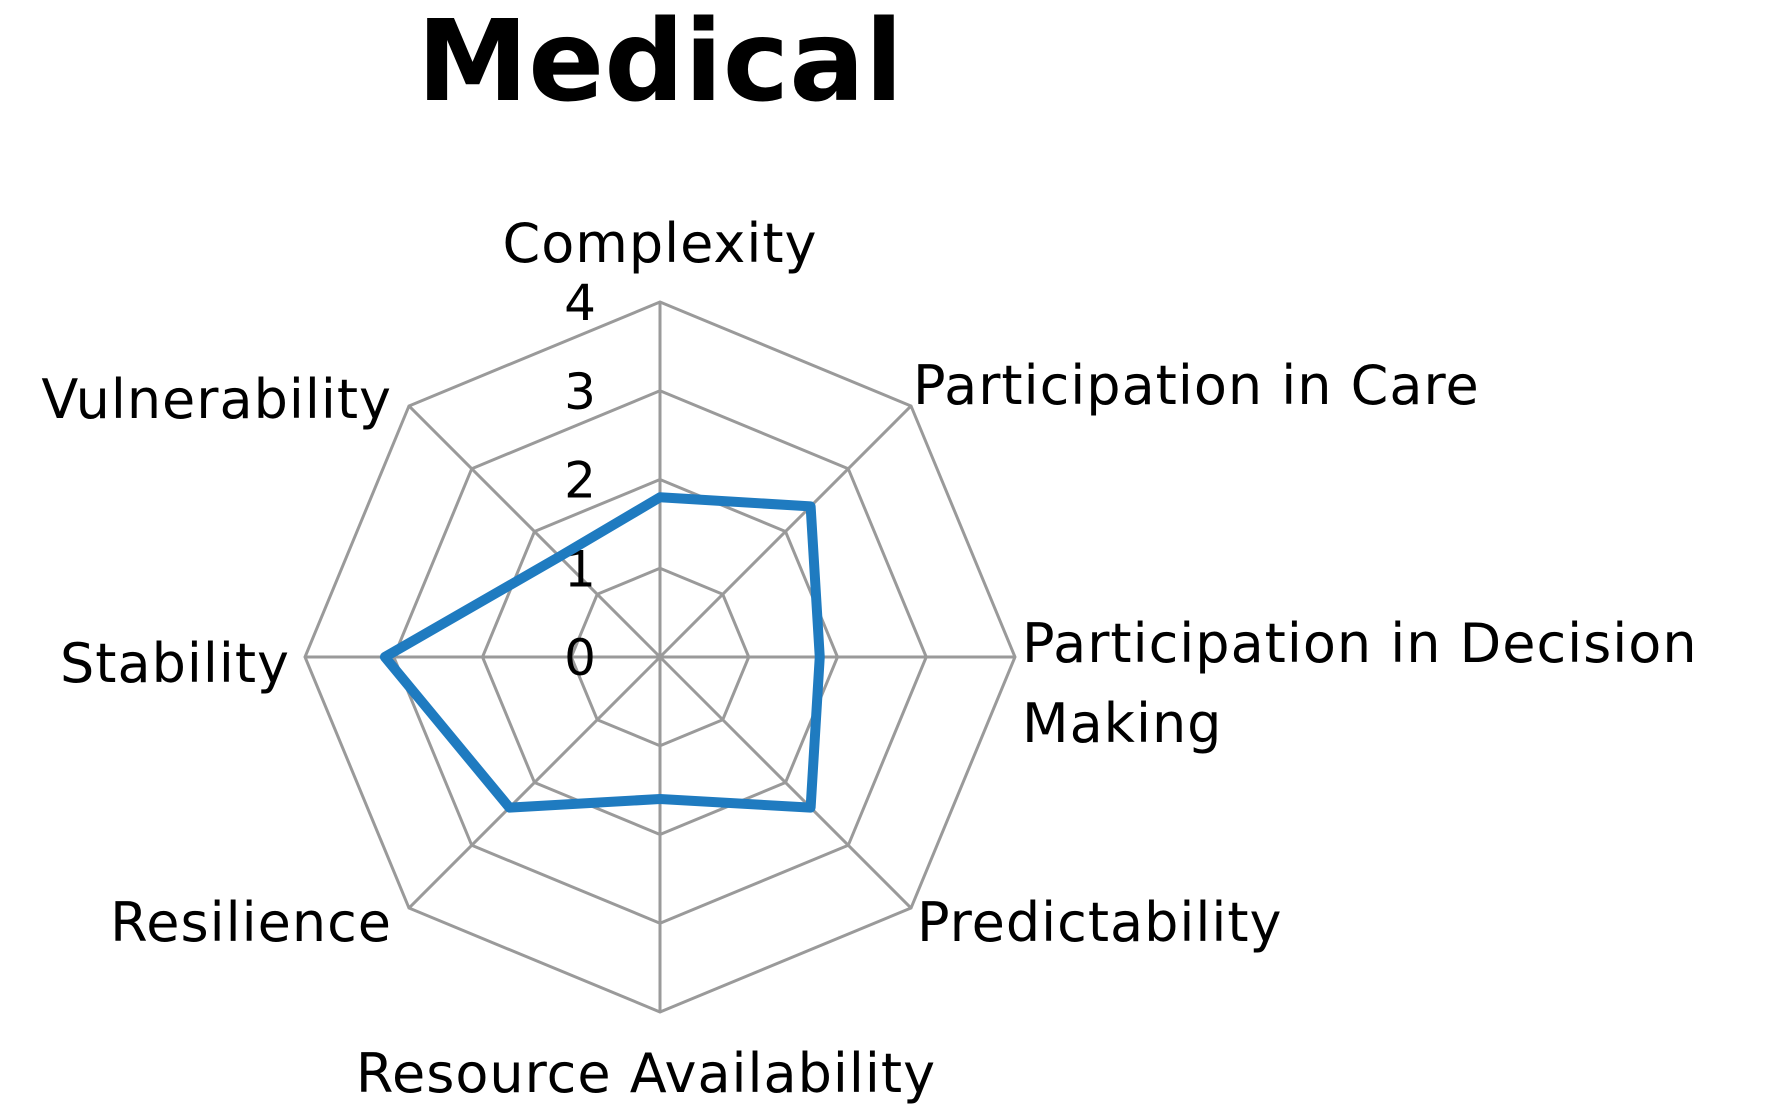  Describe the element at coordinates (580, 658) in the screenshot. I see `tick-label: 0` at that location.